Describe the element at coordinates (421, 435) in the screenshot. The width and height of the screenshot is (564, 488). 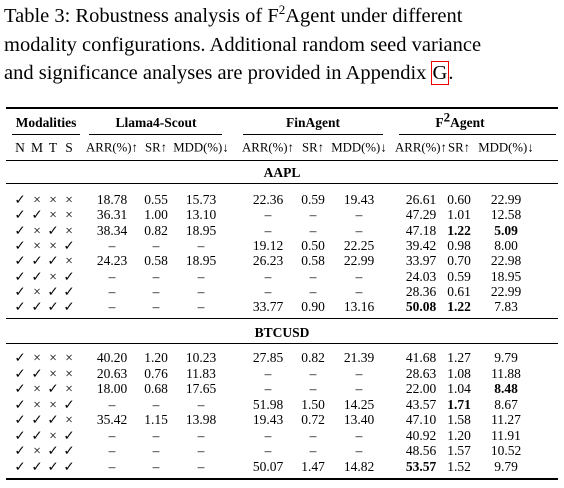
I see `value-cell: 40.92` at that location.